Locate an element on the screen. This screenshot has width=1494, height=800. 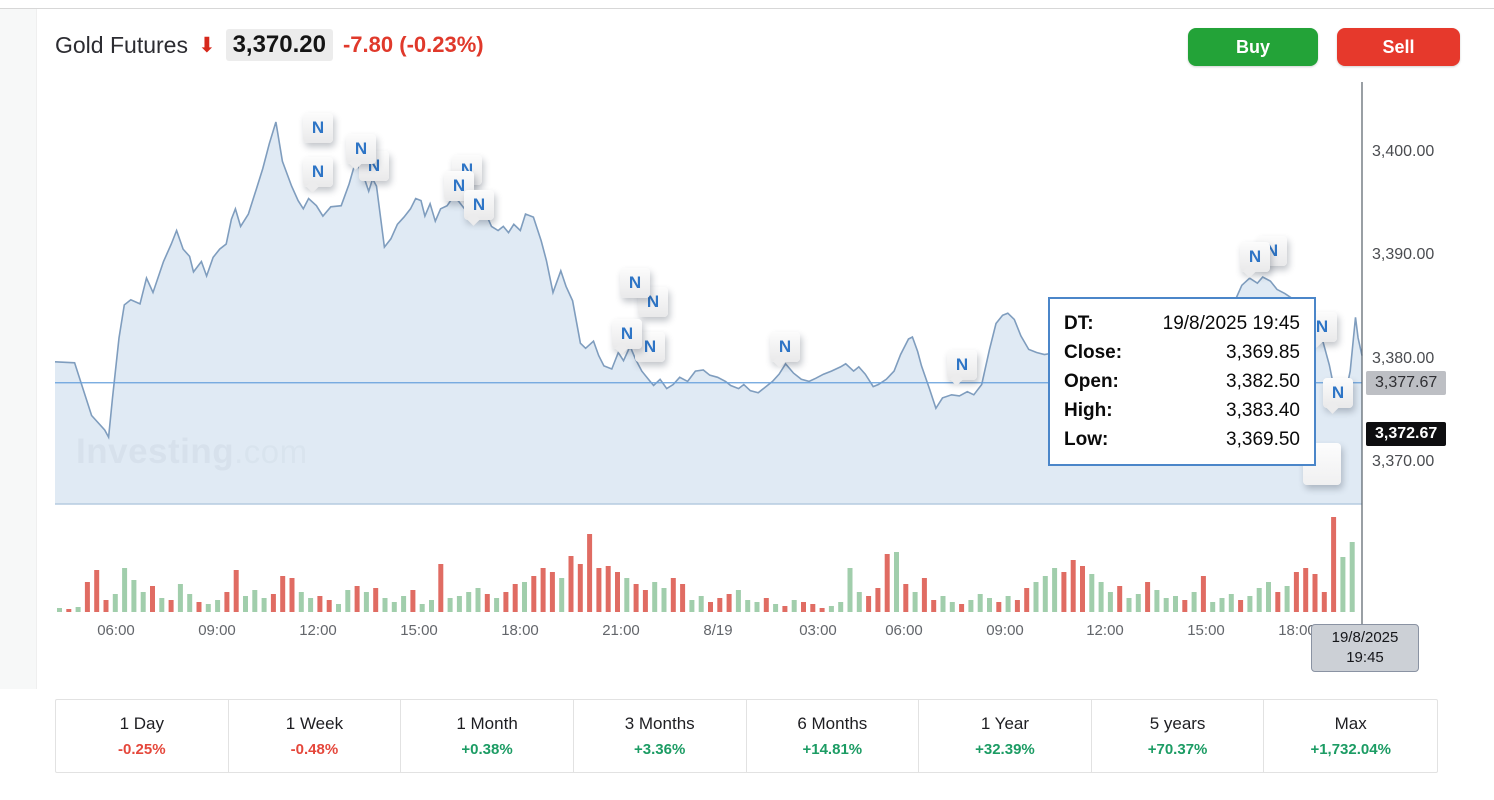
tooltip-row: High: 3,383.40 is located at coordinates (1182, 410).